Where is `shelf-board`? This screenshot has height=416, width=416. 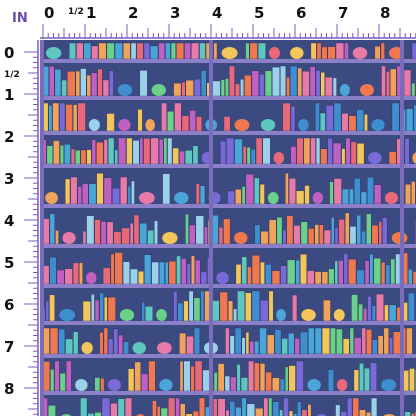
shelf-board is located at coordinates (228, 246).